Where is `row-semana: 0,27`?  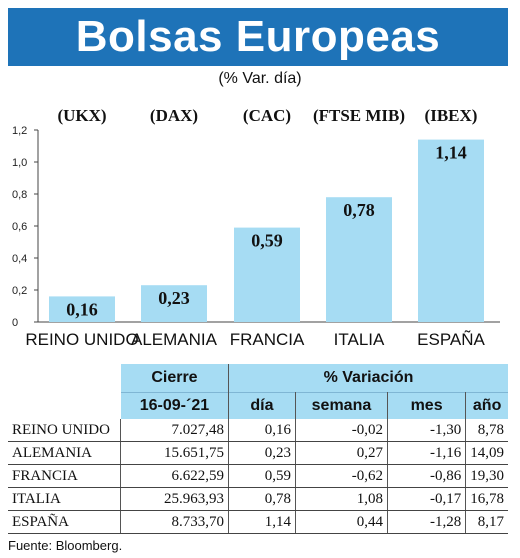 row-semana: 0,27 is located at coordinates (341, 453).